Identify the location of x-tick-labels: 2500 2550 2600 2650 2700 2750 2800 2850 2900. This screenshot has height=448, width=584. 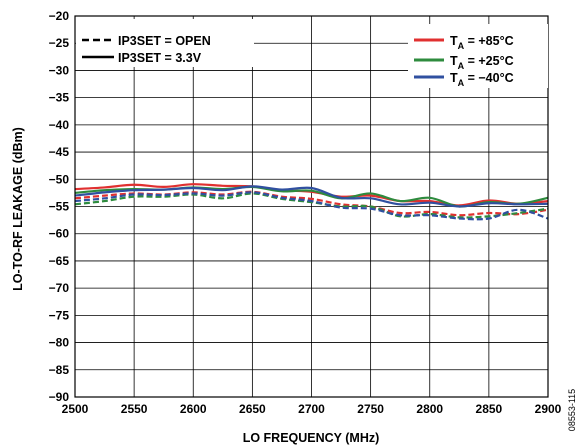
(312, 409).